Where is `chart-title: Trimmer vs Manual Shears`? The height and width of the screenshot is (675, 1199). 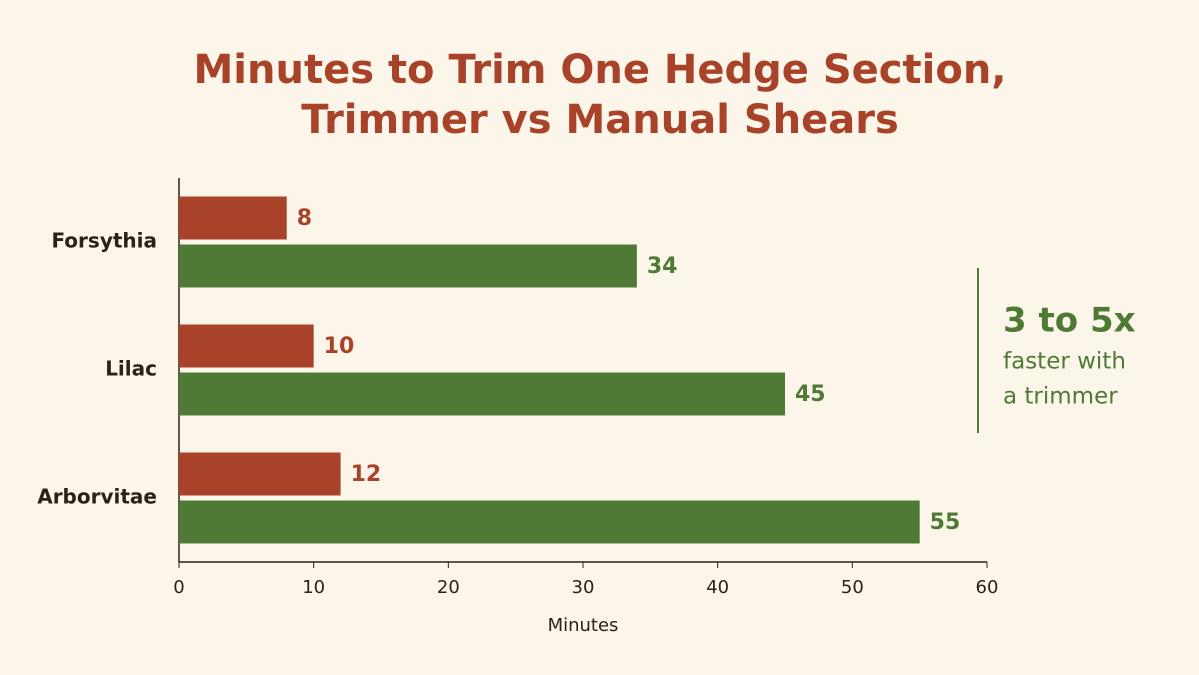 chart-title: Trimmer vs Manual Shears is located at coordinates (600, 120).